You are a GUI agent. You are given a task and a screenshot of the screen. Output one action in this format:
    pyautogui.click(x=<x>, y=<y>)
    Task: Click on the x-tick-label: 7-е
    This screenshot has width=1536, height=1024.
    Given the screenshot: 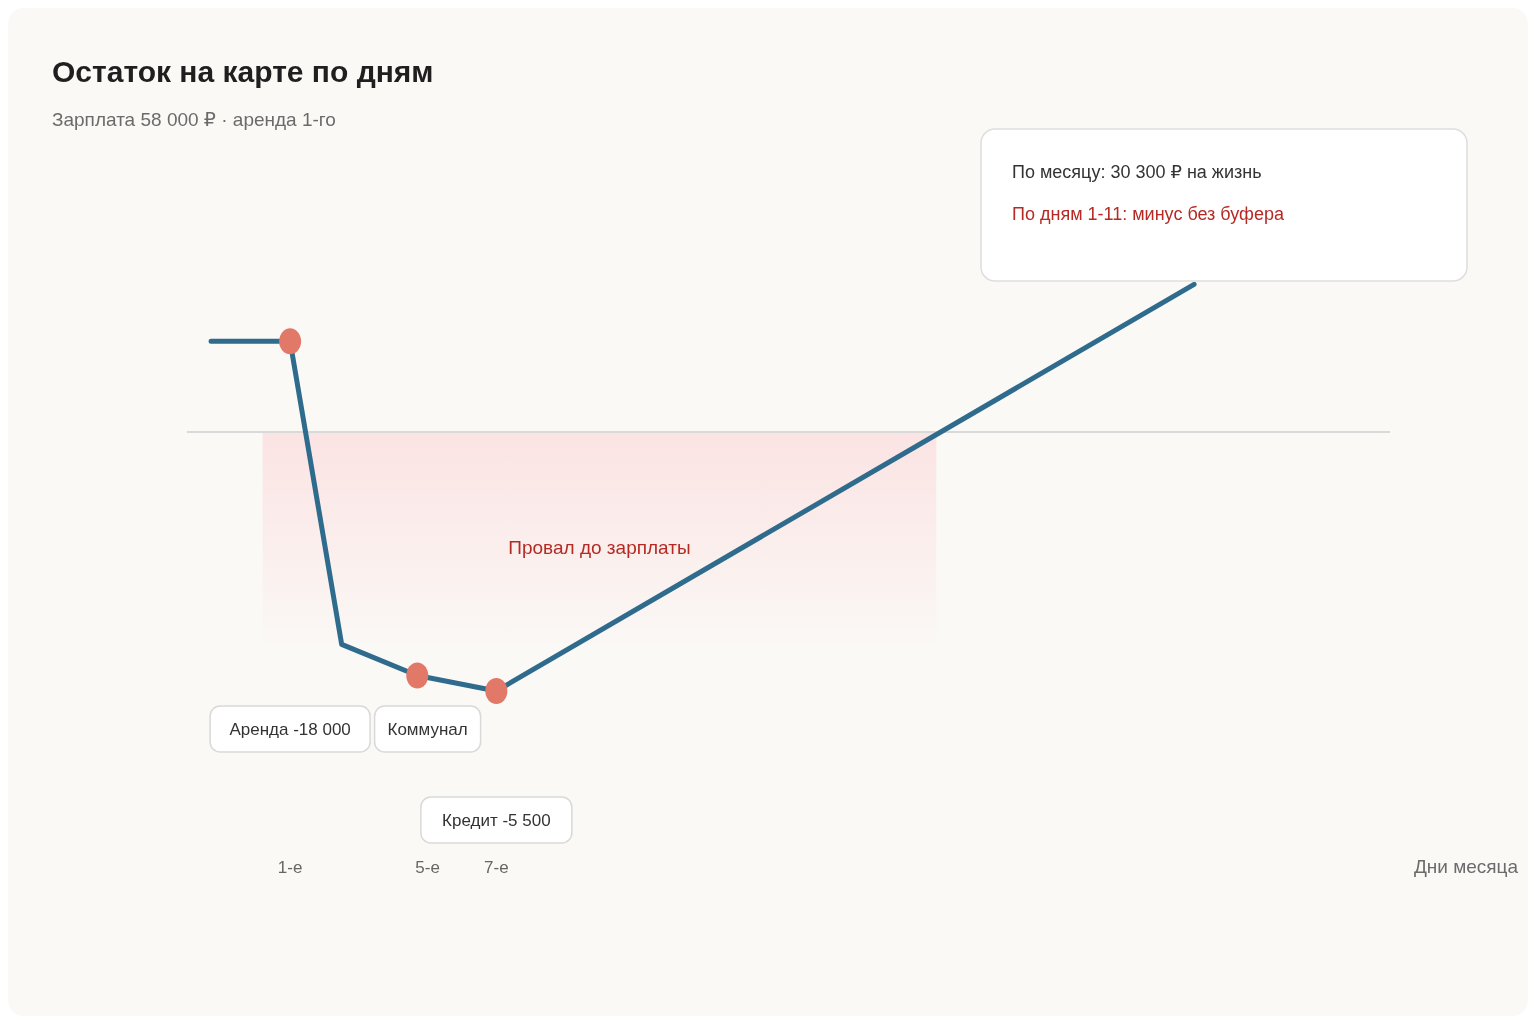 What is the action you would take?
    pyautogui.click(x=496, y=867)
    